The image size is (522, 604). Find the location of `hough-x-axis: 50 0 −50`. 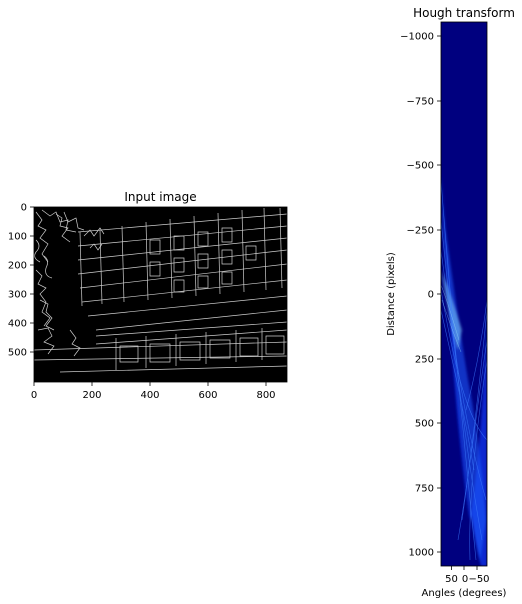

hough-x-axis: 50 0 −50 is located at coordinates (467, 575).